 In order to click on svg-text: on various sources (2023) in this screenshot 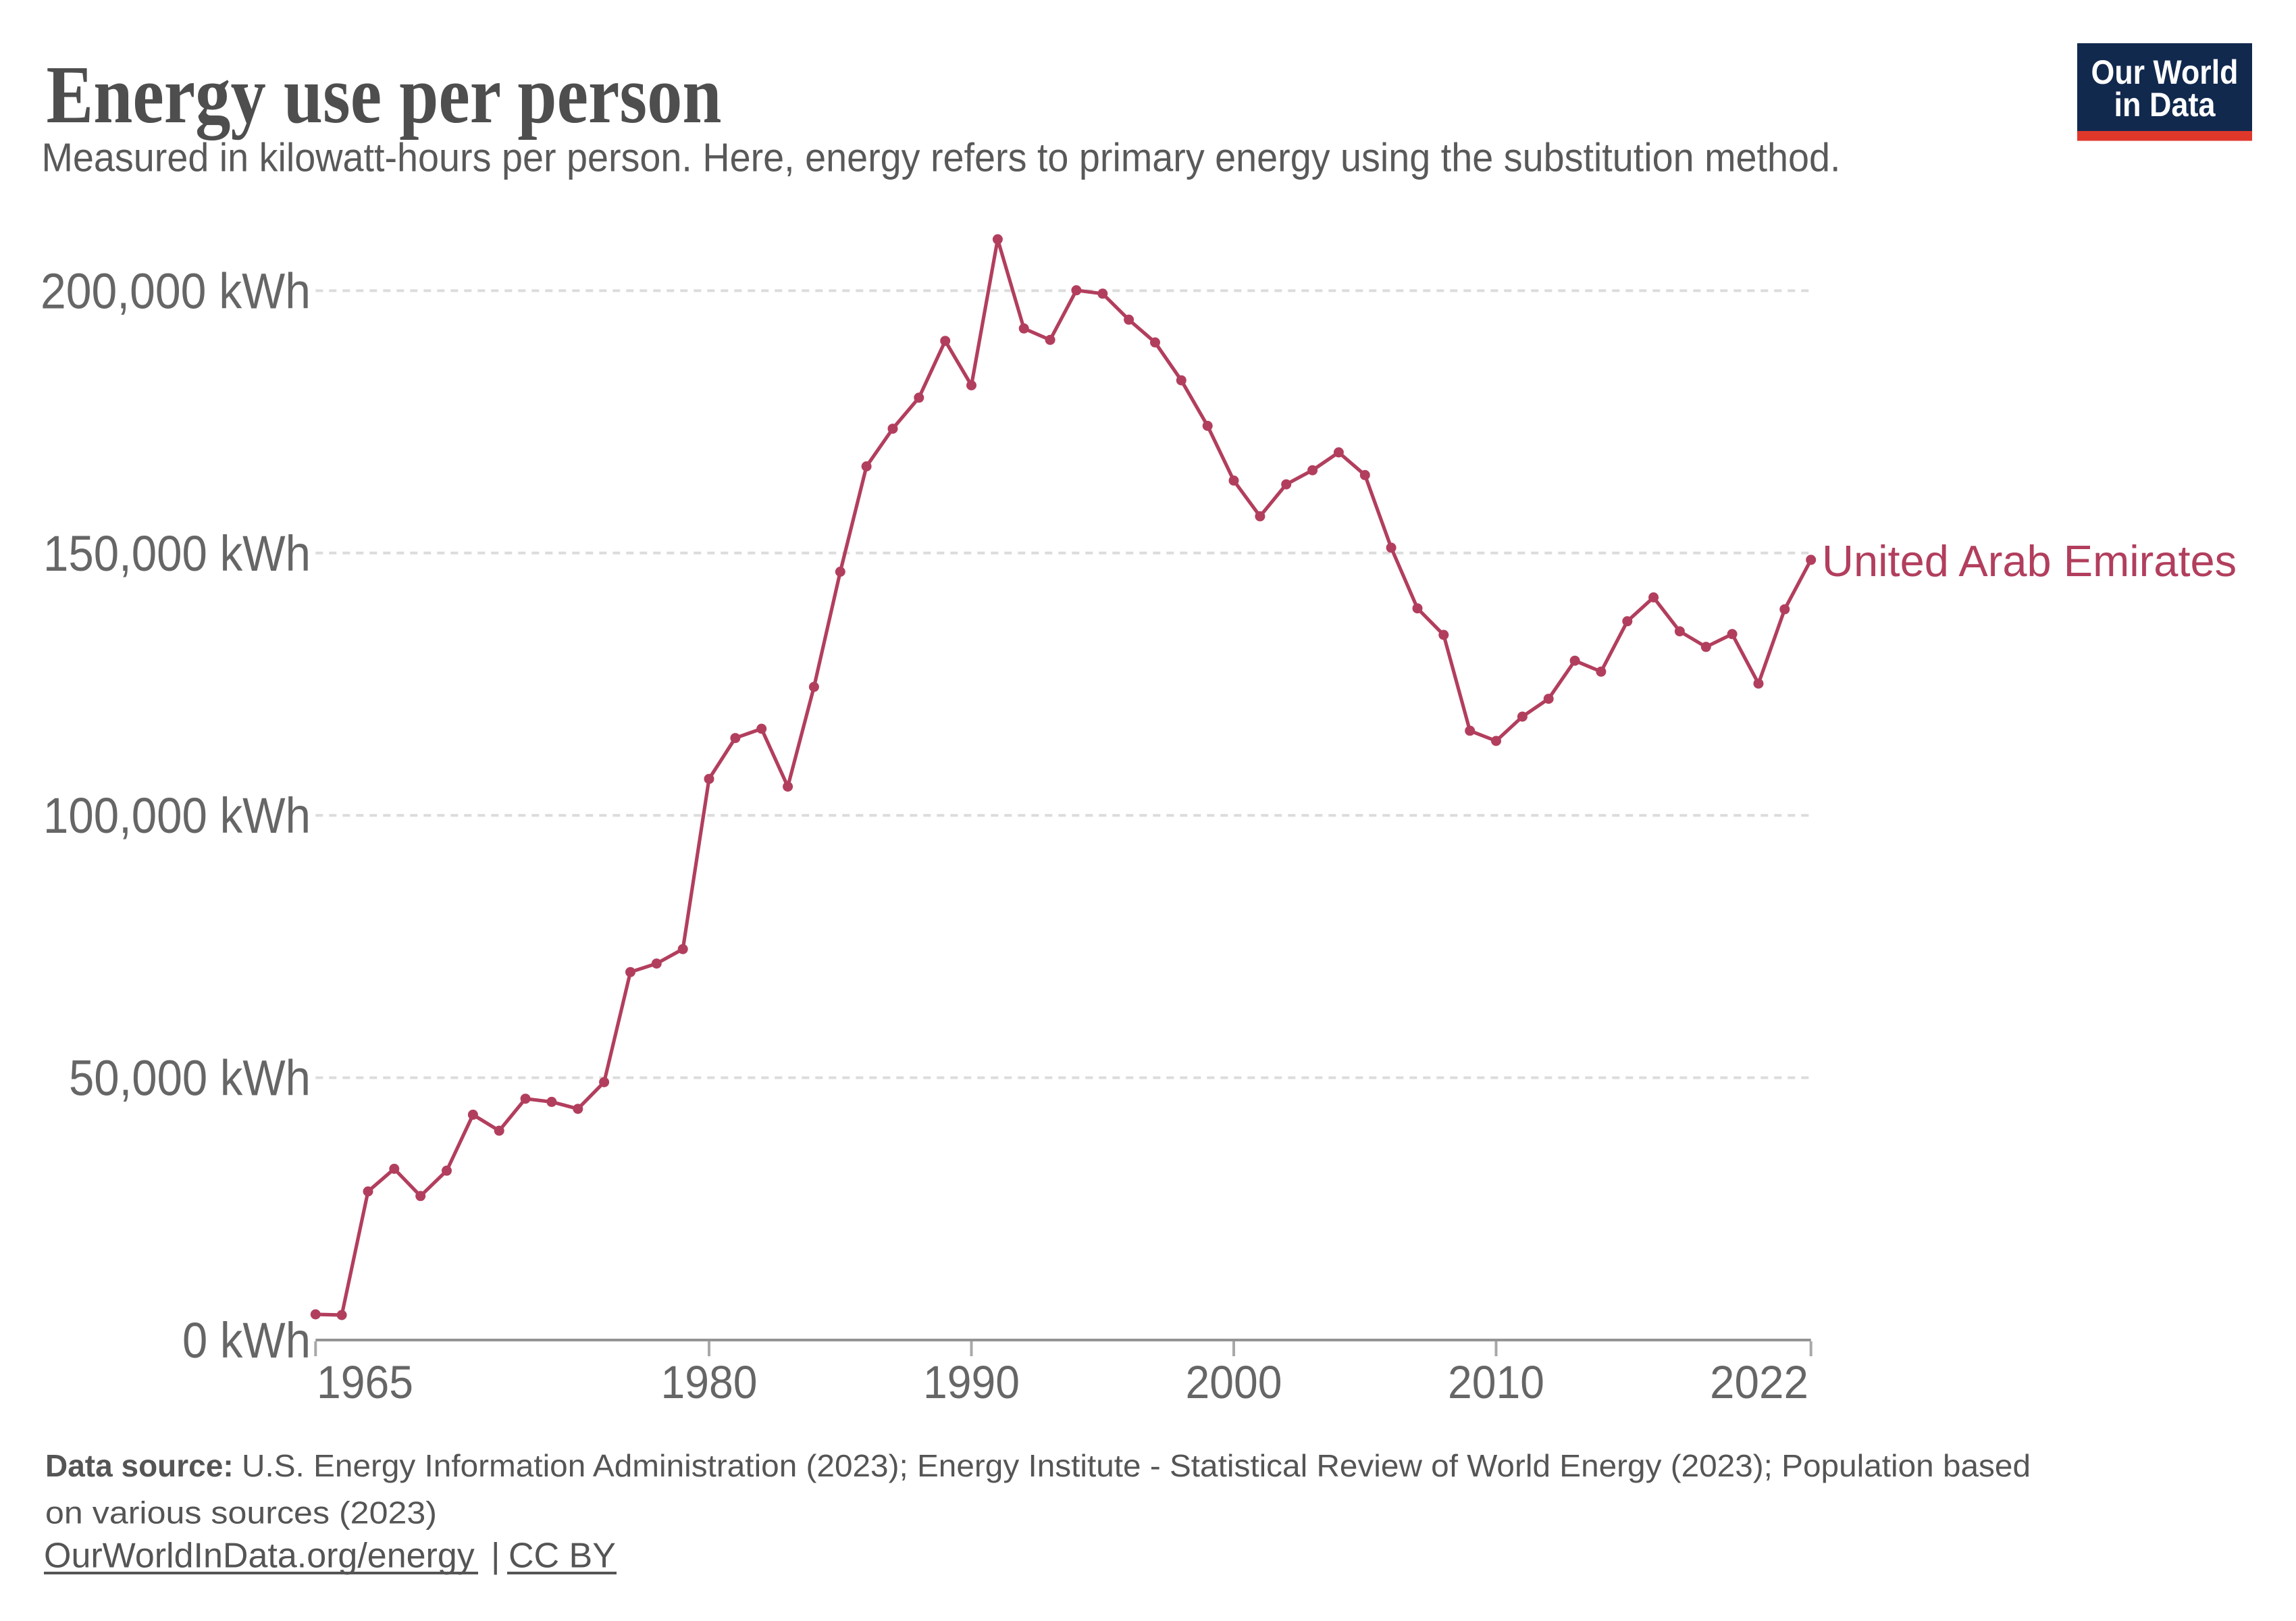, I will do `click(241, 1512)`.